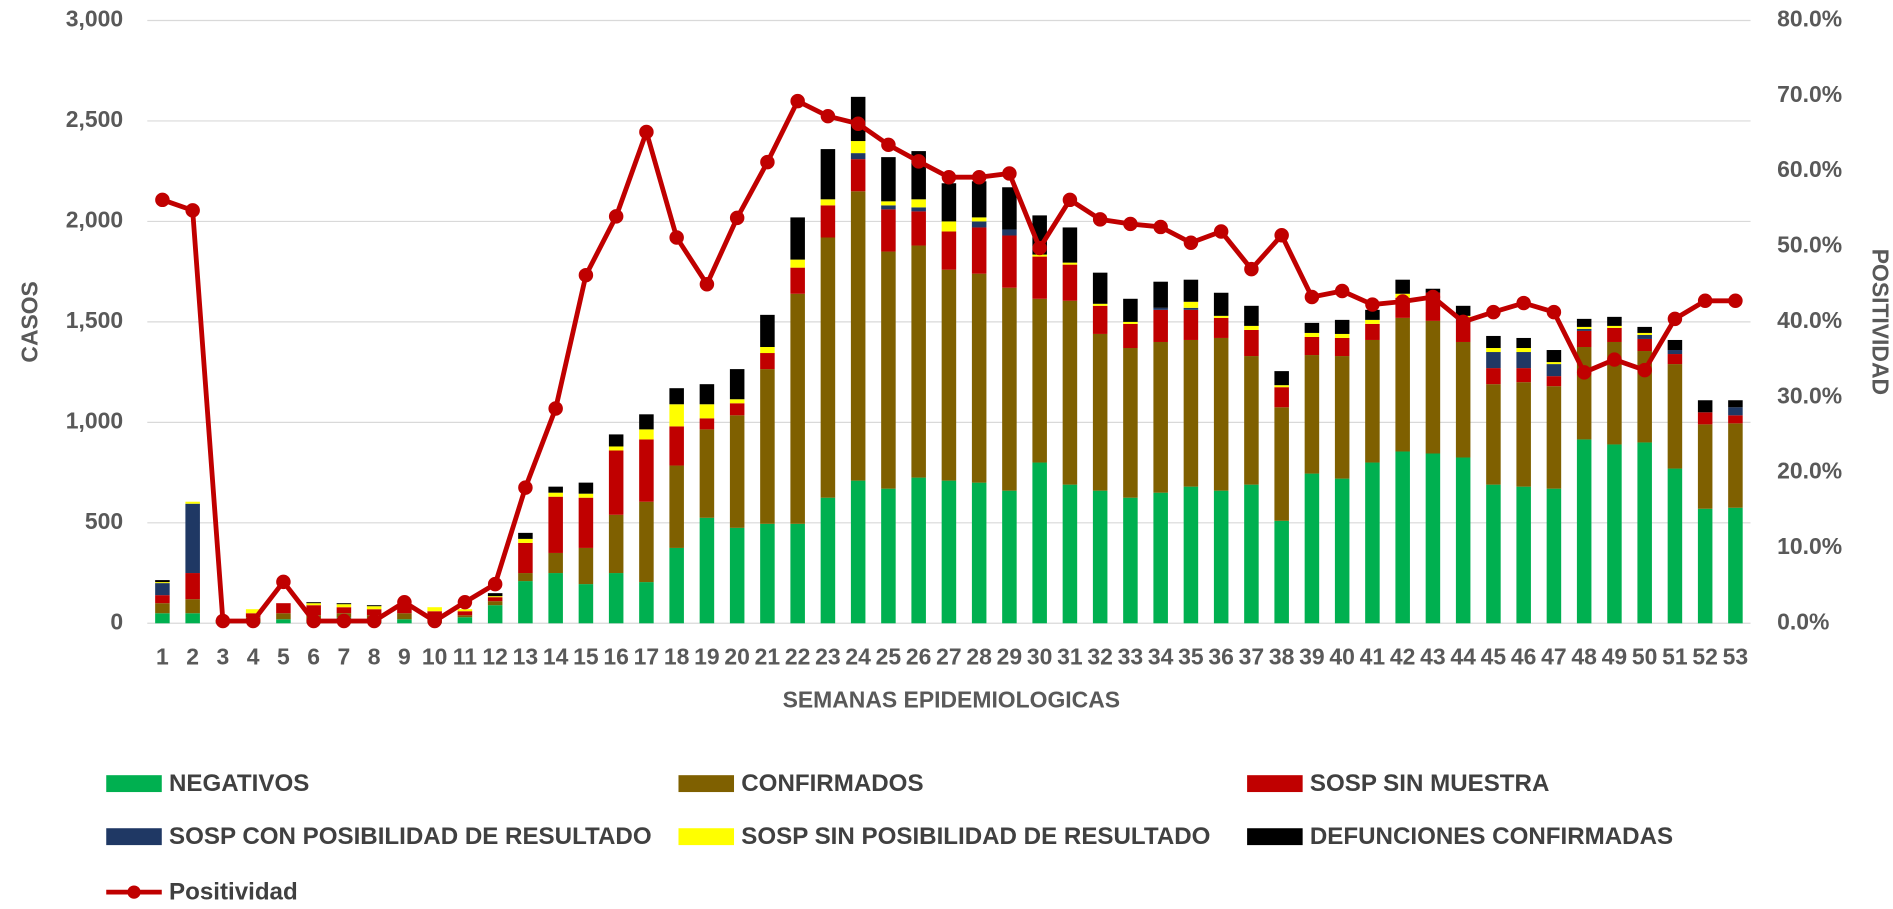 This screenshot has height=909, width=1893. Describe the element at coordinates (1554, 656) in the screenshot. I see `x-tick-label: 47` at that location.